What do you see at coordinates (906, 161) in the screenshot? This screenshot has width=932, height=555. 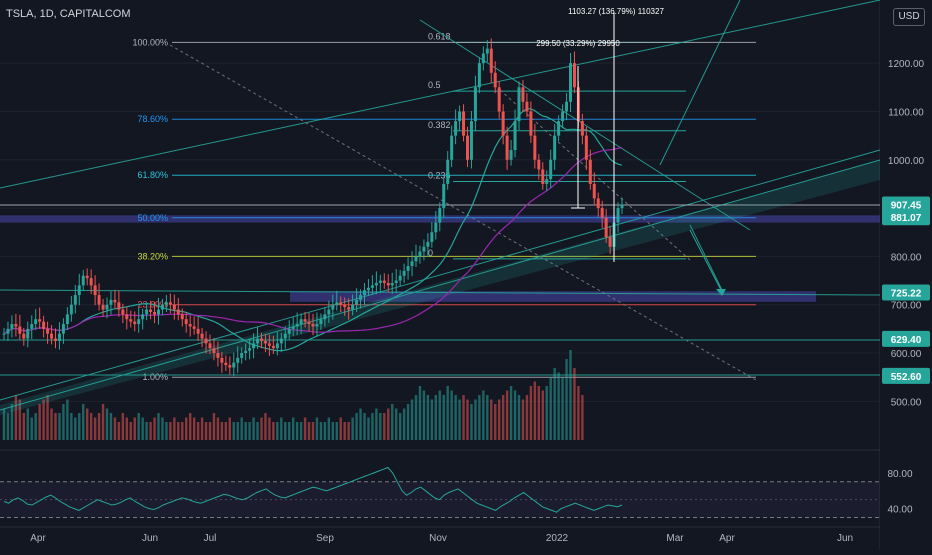 I see `y-tick-label: 1000.00` at bounding box center [906, 161].